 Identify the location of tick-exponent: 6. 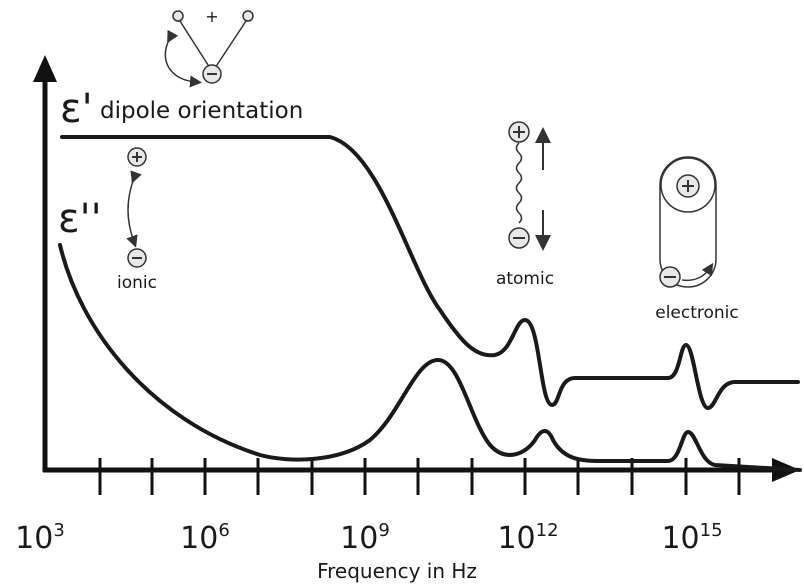
(223, 530).